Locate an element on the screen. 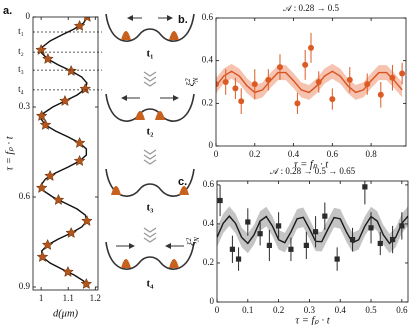  schematic-label: t₁ is located at coordinates (150, 54).